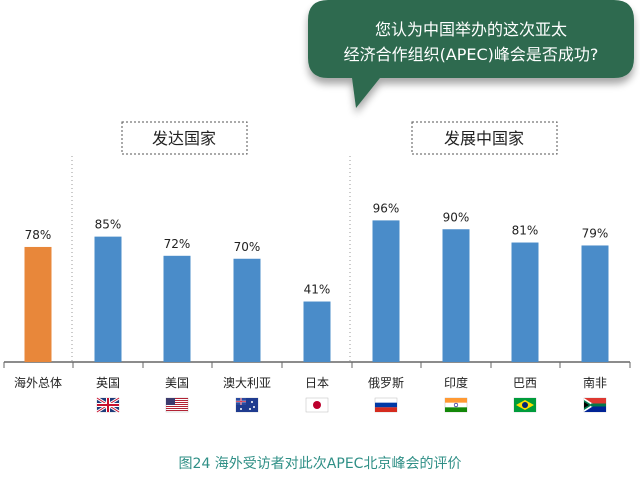 This screenshot has width=640, height=484. Describe the element at coordinates (320, 464) in the screenshot. I see `figure-caption: 图24 海外受访者对此次APEC北京峰会的评价` at that location.